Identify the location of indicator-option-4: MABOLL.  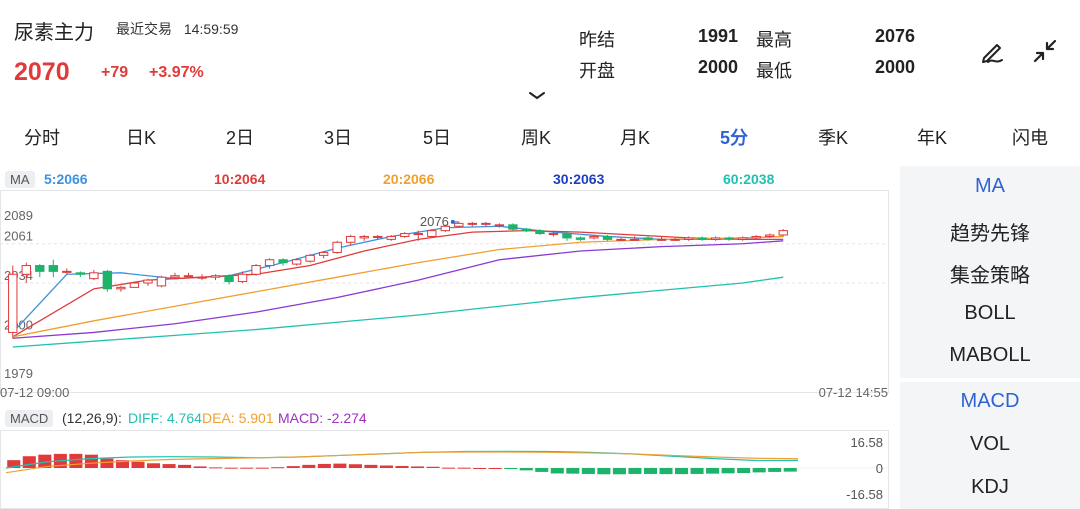
(990, 355).